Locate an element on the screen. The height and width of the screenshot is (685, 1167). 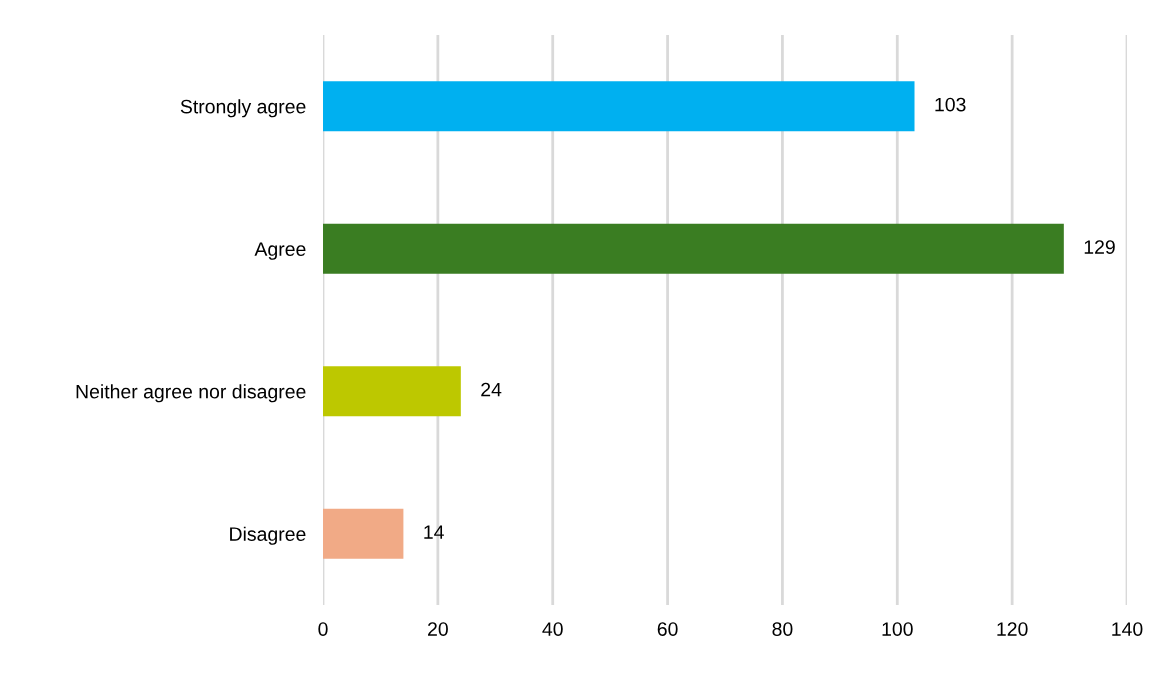
x-tick-label: 80 is located at coordinates (782, 629).